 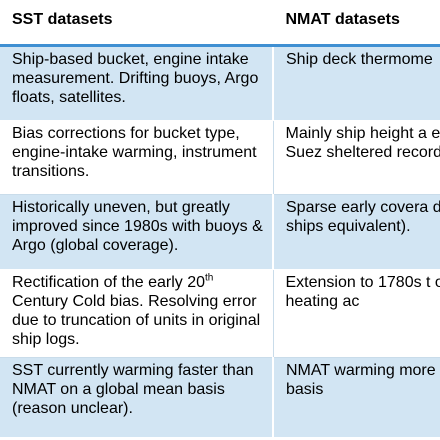 What do you see at coordinates (356, 397) in the screenshot?
I see `nmat-cell-warming-trend: NMAT warming more a global mean basis` at bounding box center [356, 397].